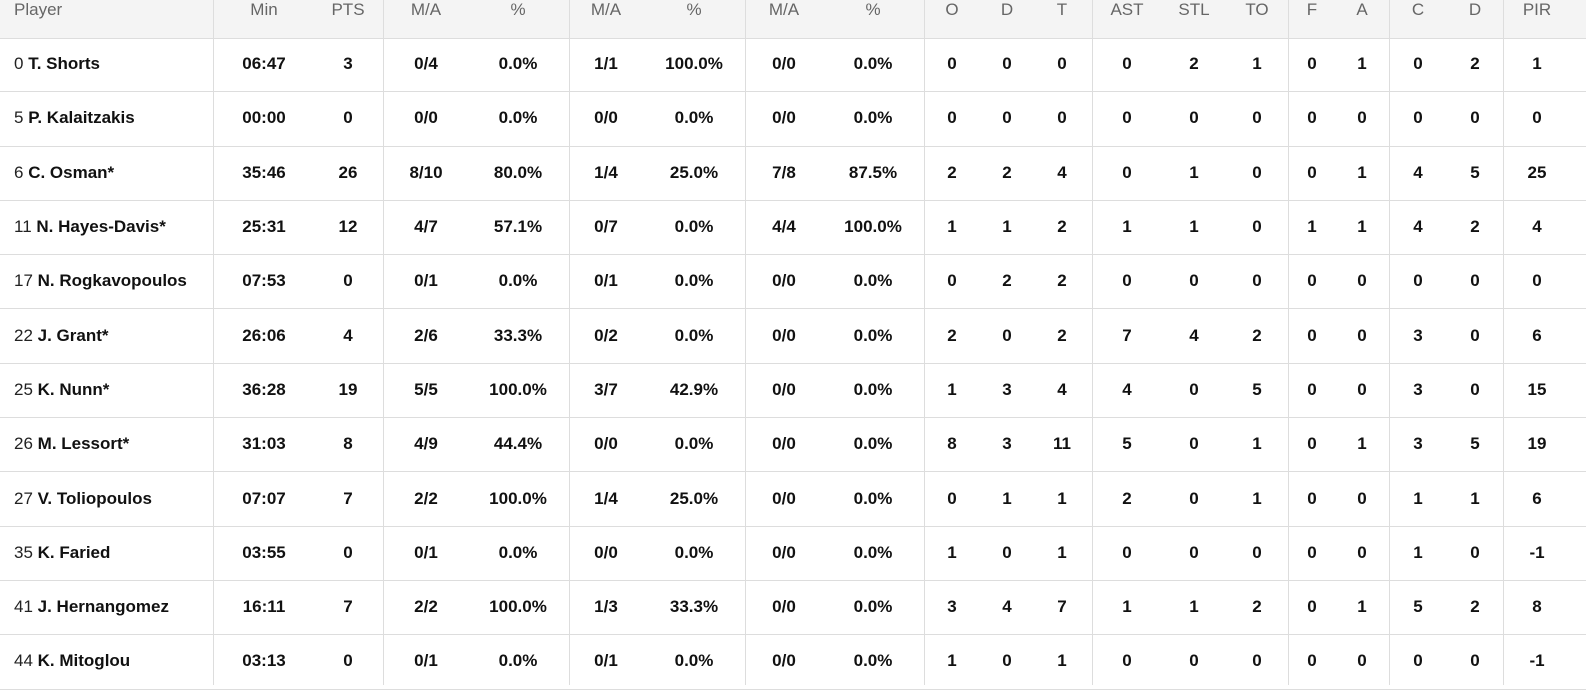 This screenshot has height=690, width=1586. Describe the element at coordinates (694, 389) in the screenshot. I see `stat-cell: 42.9%` at that location.